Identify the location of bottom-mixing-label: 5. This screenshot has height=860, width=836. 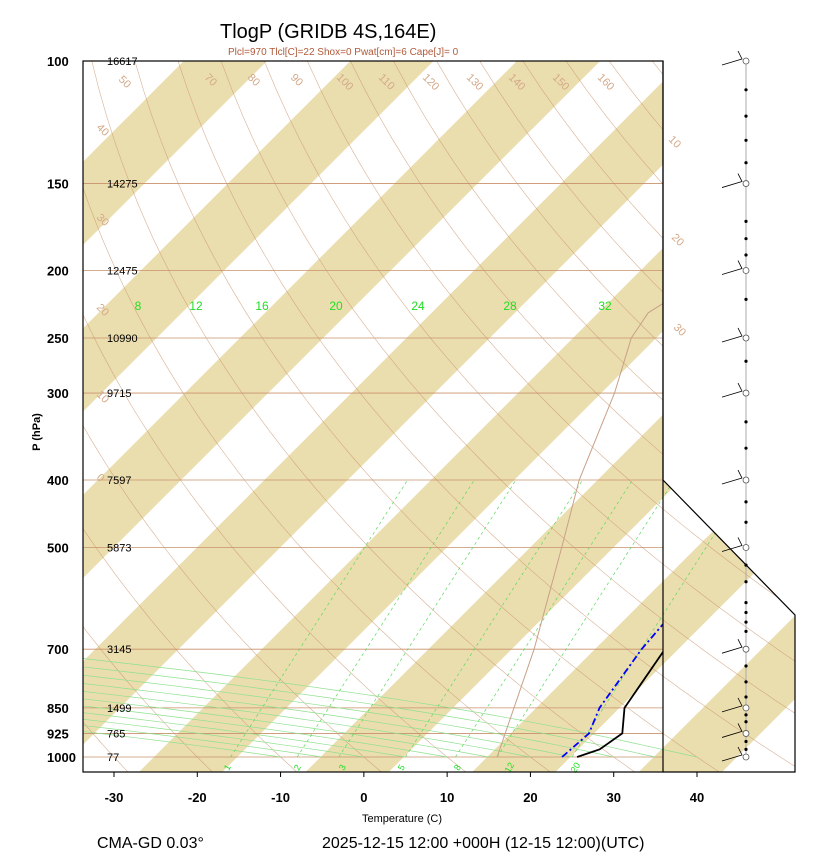
(401, 767).